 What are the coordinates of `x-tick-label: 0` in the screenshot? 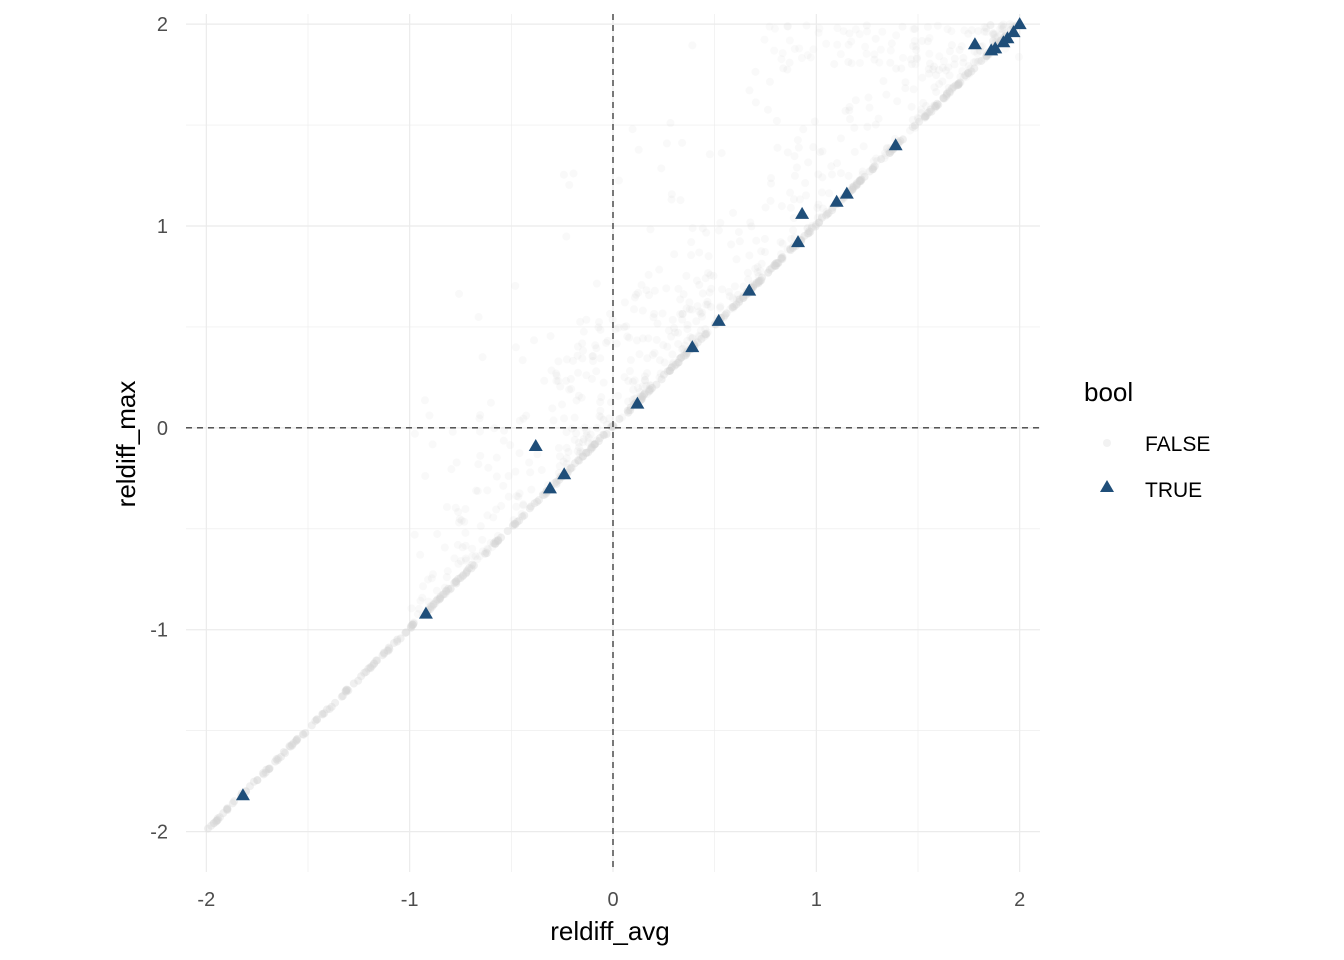 It's located at (612, 900).